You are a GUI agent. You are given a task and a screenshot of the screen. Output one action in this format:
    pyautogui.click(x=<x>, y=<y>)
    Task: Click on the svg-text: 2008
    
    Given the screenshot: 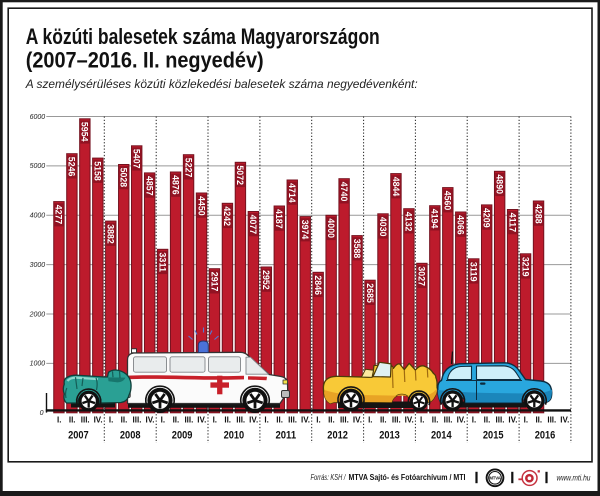 What is the action you would take?
    pyautogui.click(x=130, y=435)
    